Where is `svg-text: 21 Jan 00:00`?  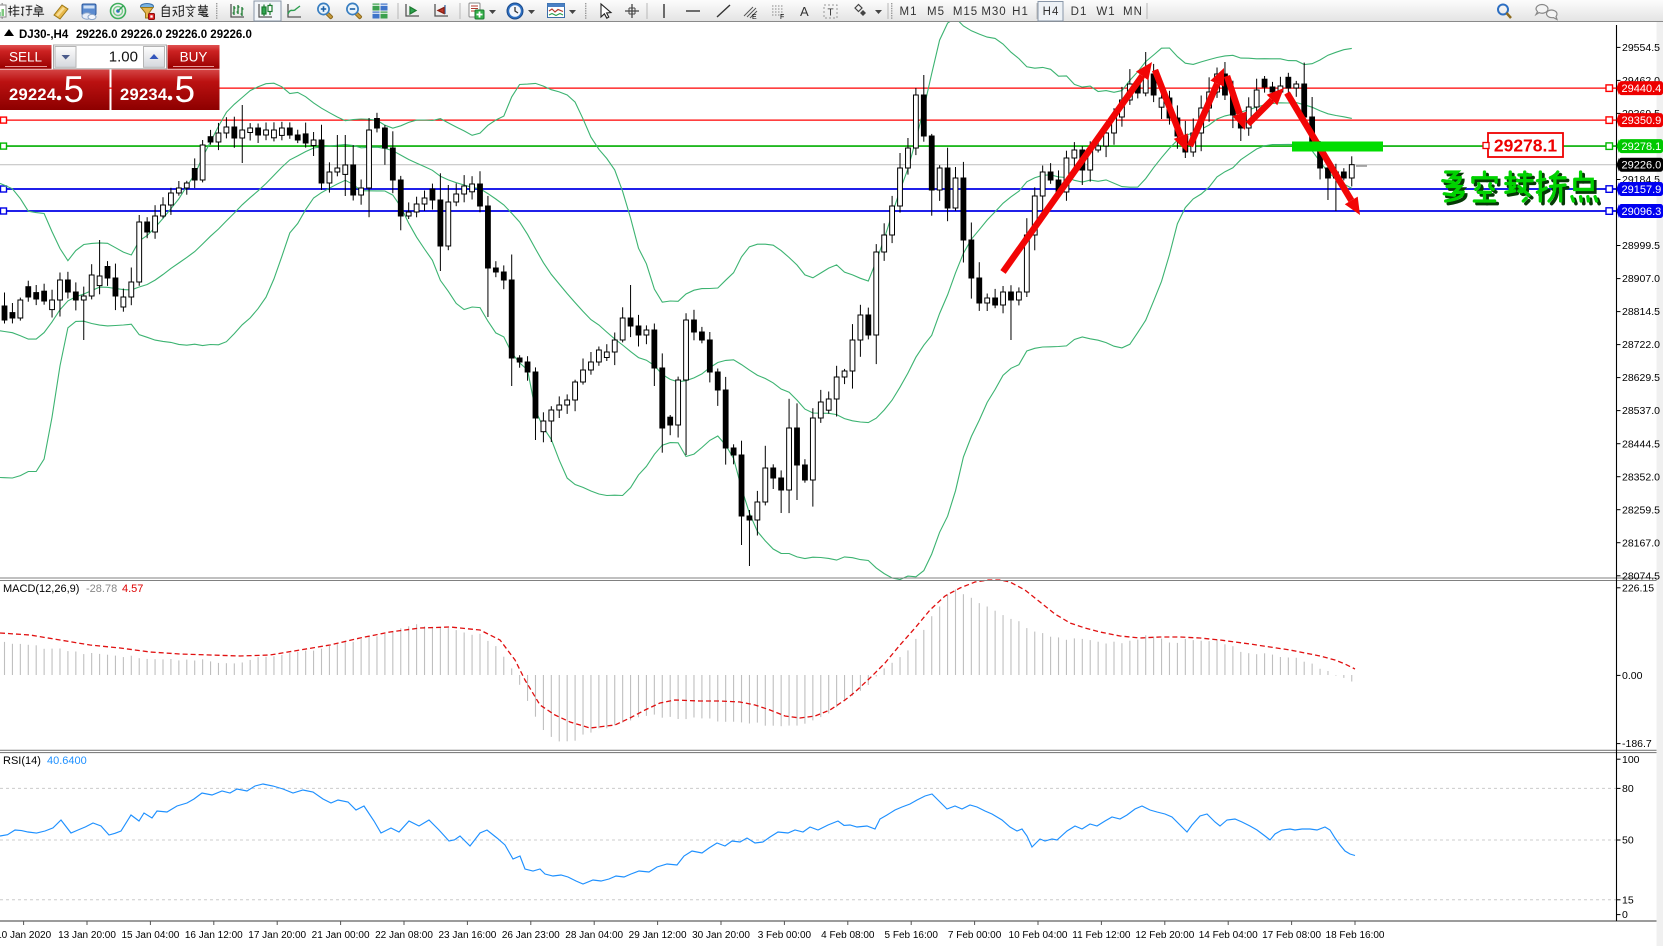 svg-text: 21 Jan 00:00 is located at coordinates (341, 935).